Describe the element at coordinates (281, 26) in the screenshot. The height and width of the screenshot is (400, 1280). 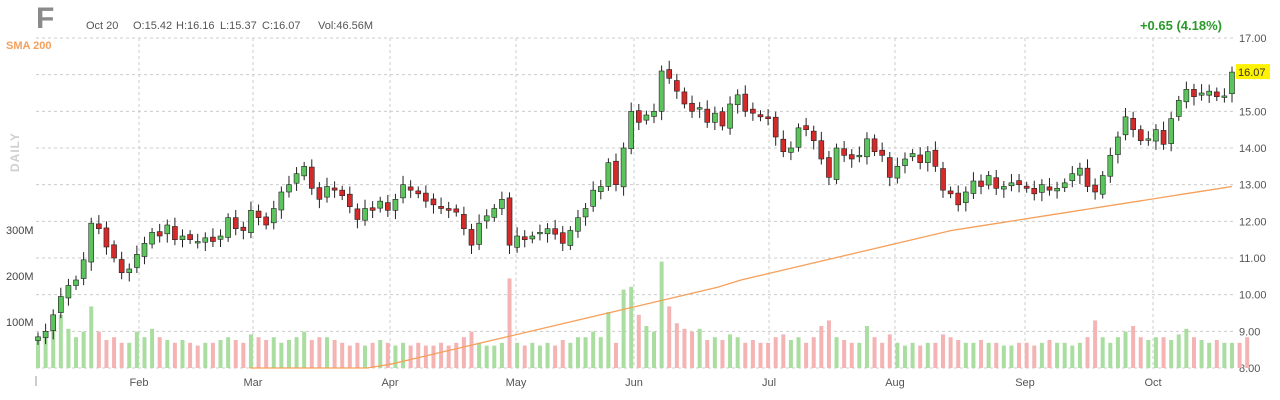
I see `close-value: C:16.07` at that location.